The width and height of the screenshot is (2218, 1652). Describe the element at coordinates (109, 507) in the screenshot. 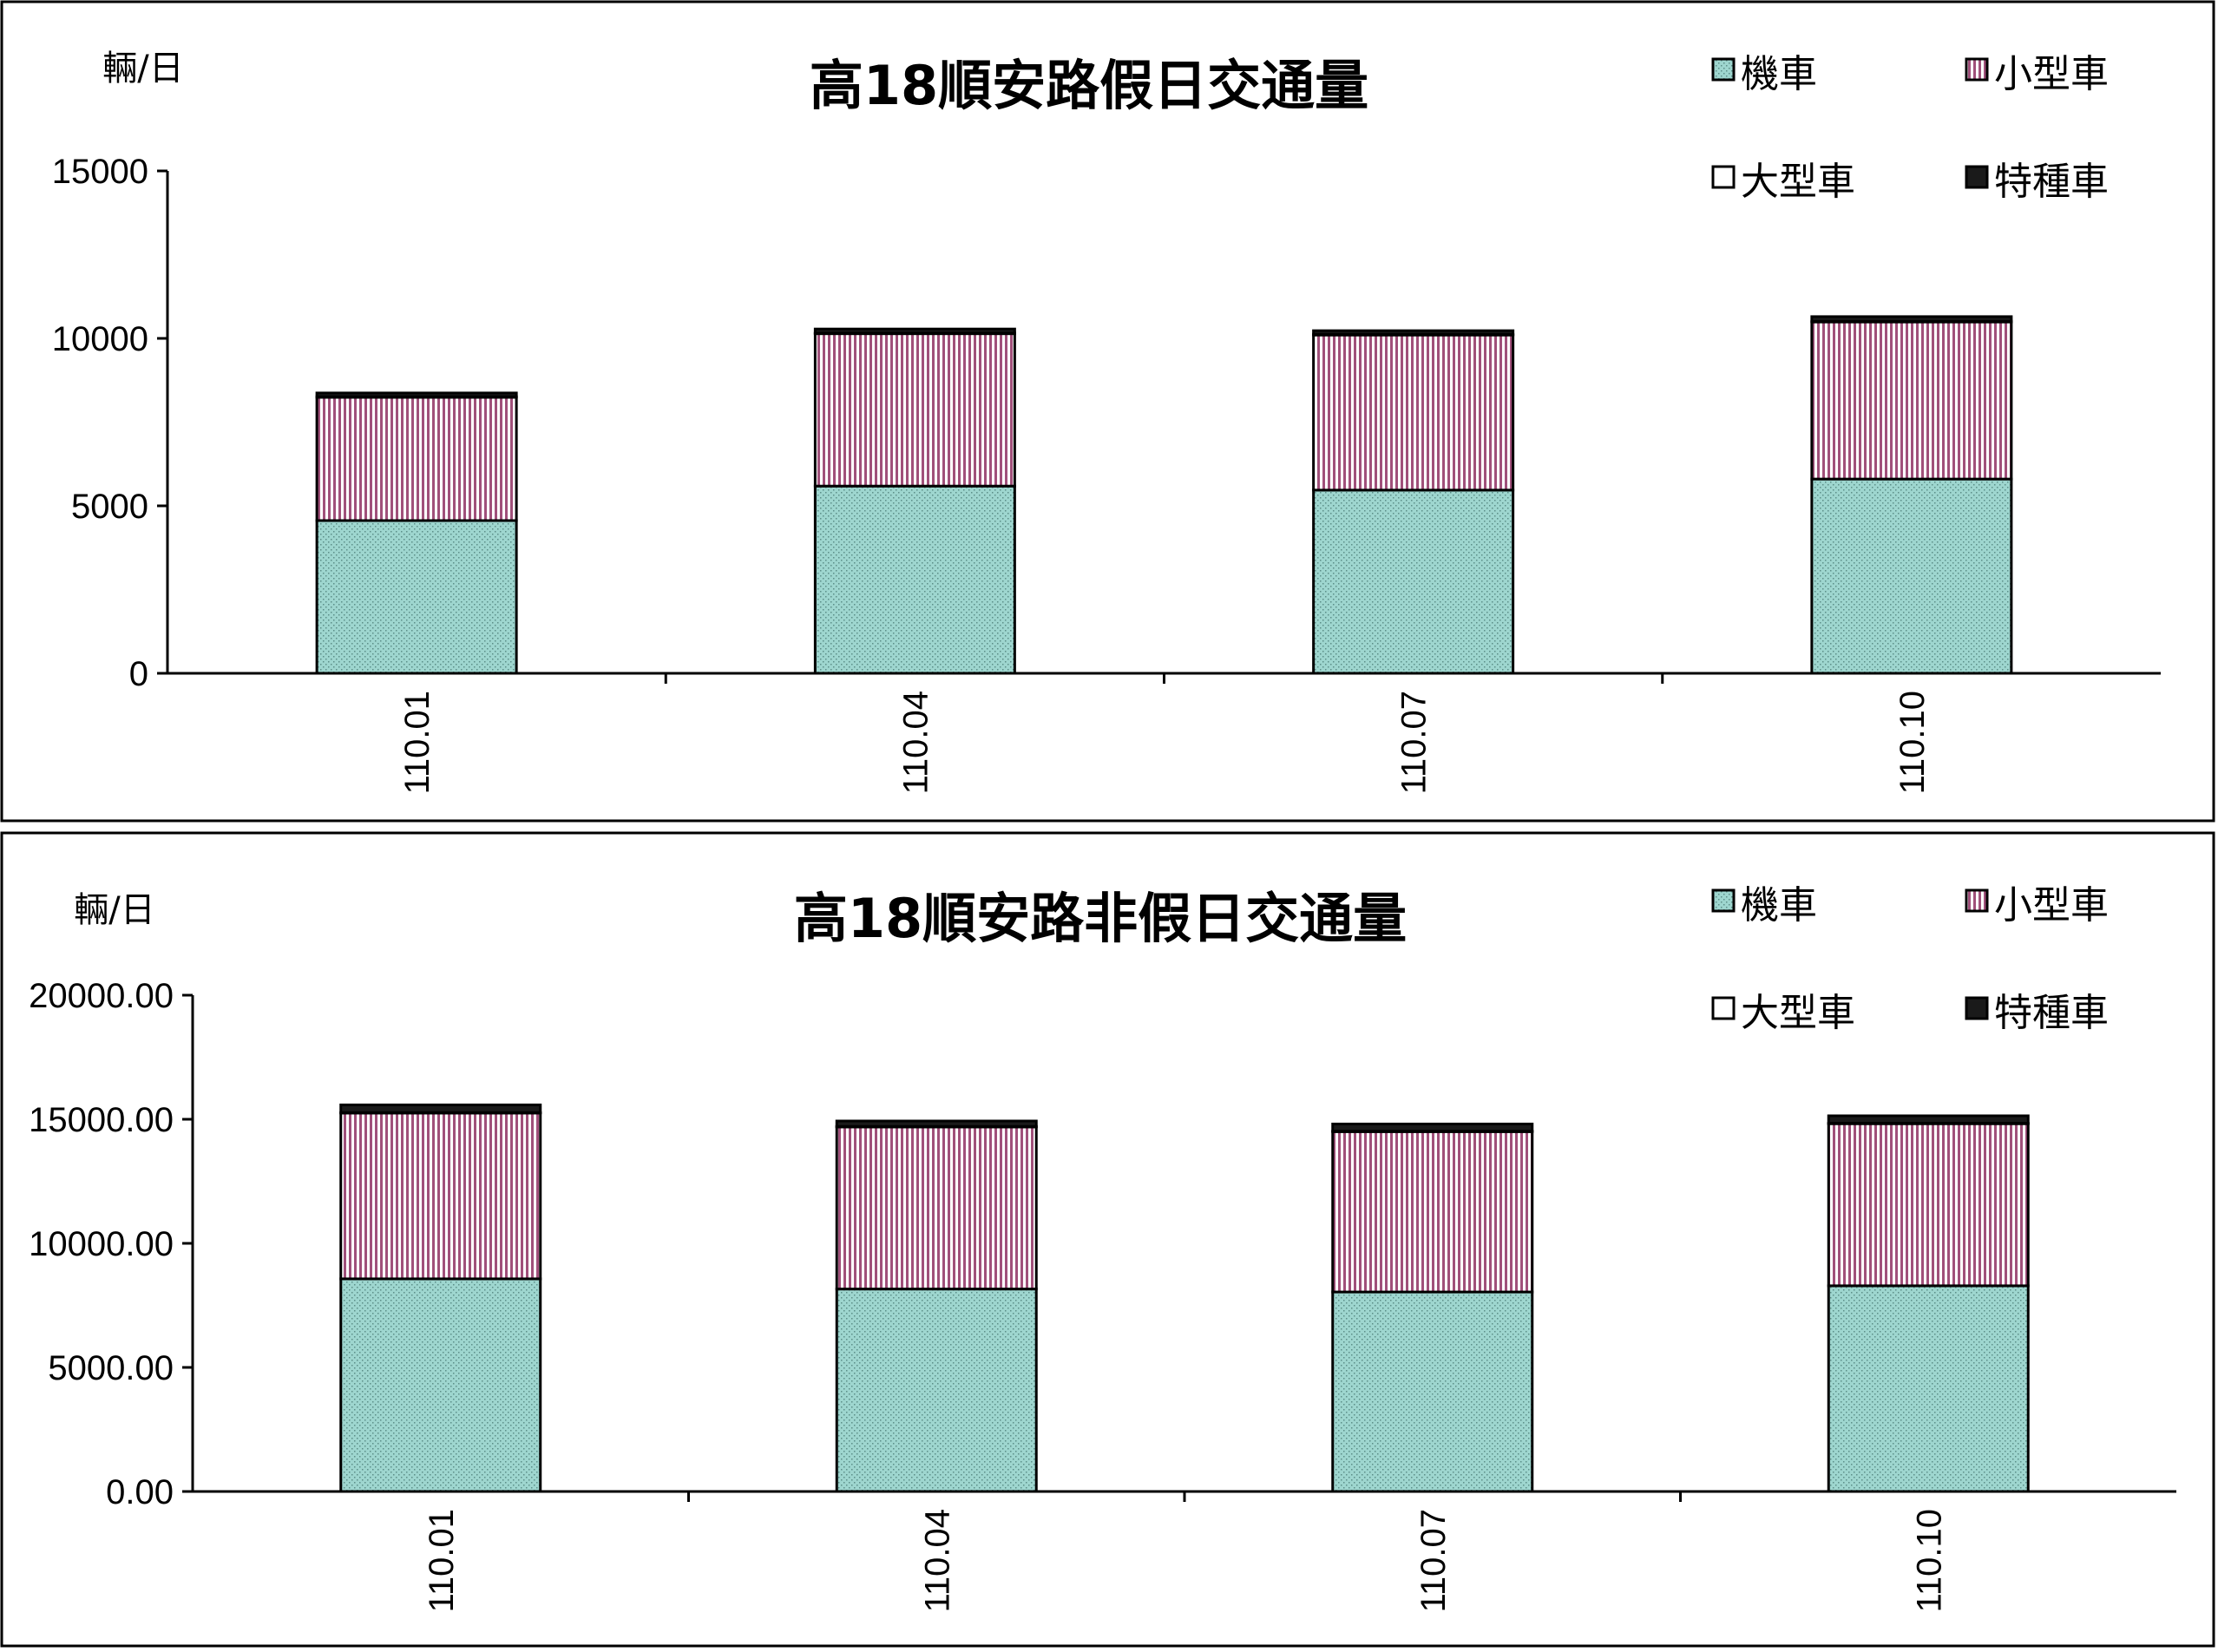

I see `y-tick-label: 5000` at that location.